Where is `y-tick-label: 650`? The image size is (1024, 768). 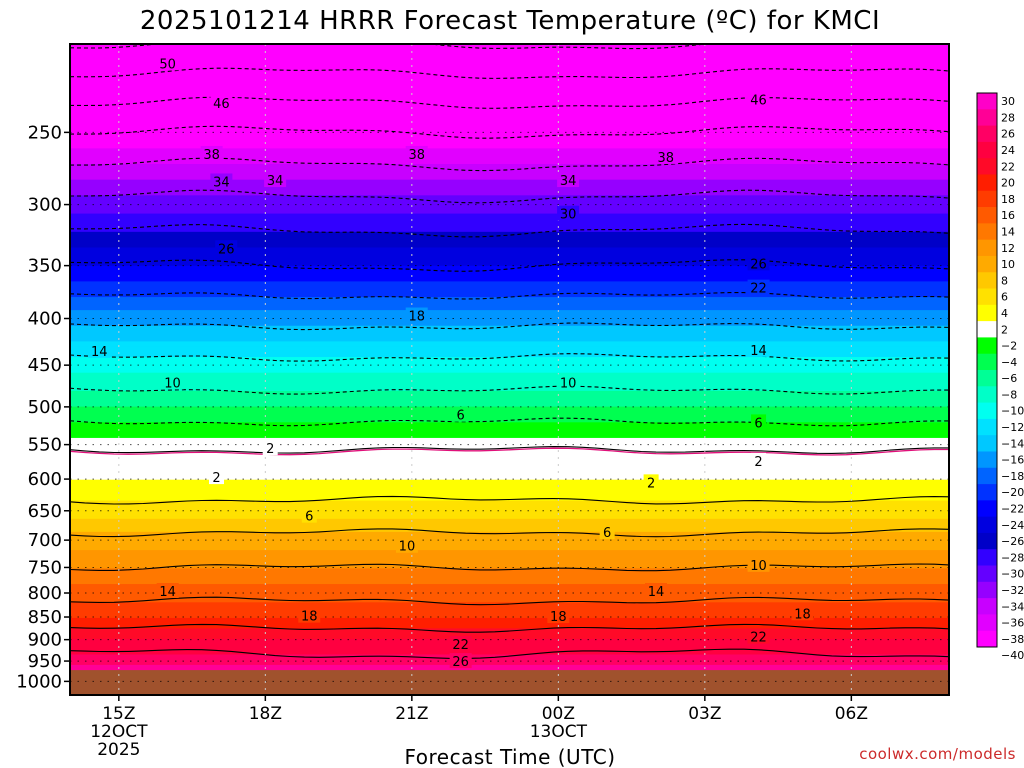
y-tick-label: 650 is located at coordinates (45, 511).